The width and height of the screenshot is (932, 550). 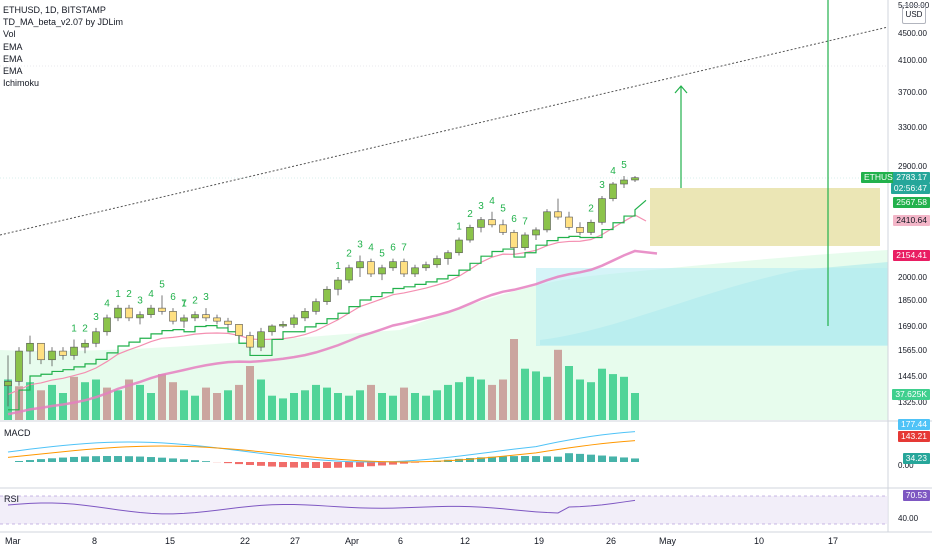 I want to click on td-count-label: 3, so click(x=602, y=185).